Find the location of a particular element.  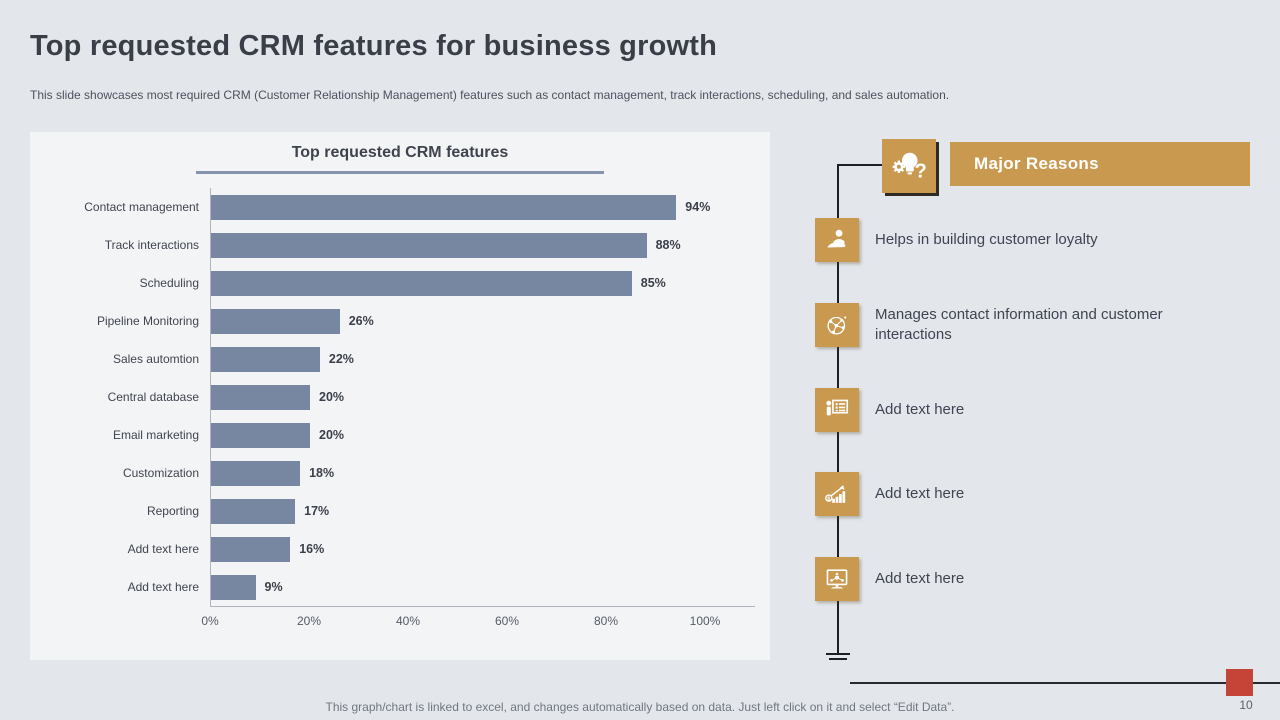

bar-value-label: 88% is located at coordinates (668, 245).